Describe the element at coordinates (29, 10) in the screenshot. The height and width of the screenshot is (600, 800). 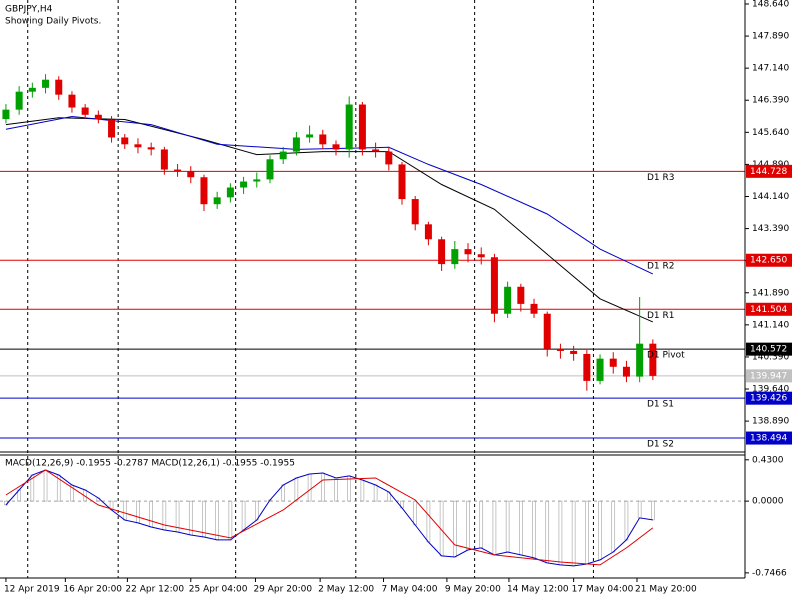
I see `chart-title: GBPJPY,H4` at that location.